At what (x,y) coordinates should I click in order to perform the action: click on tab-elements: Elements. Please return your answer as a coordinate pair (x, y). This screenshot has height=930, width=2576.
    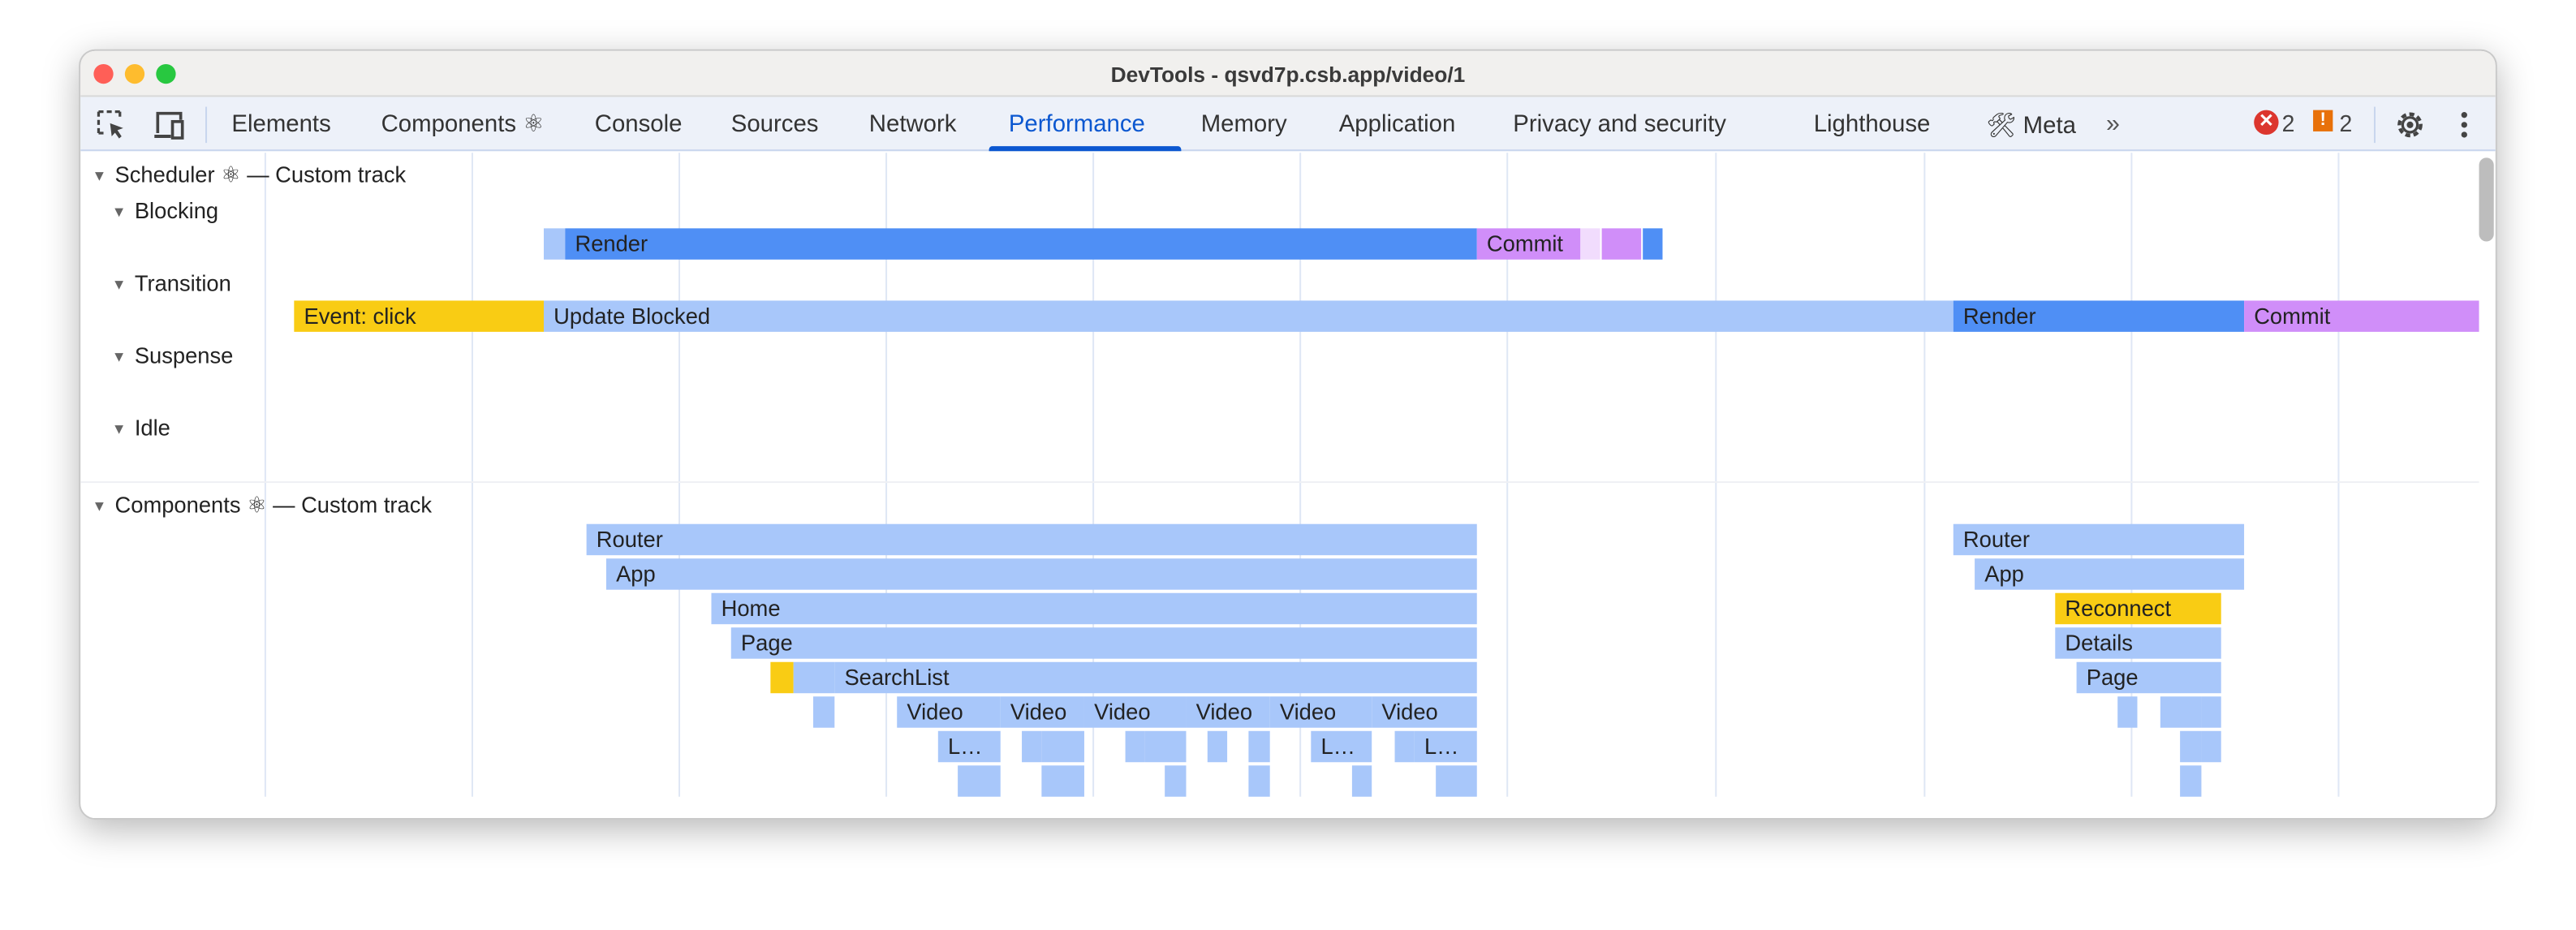
    Looking at the image, I should click on (281, 125).